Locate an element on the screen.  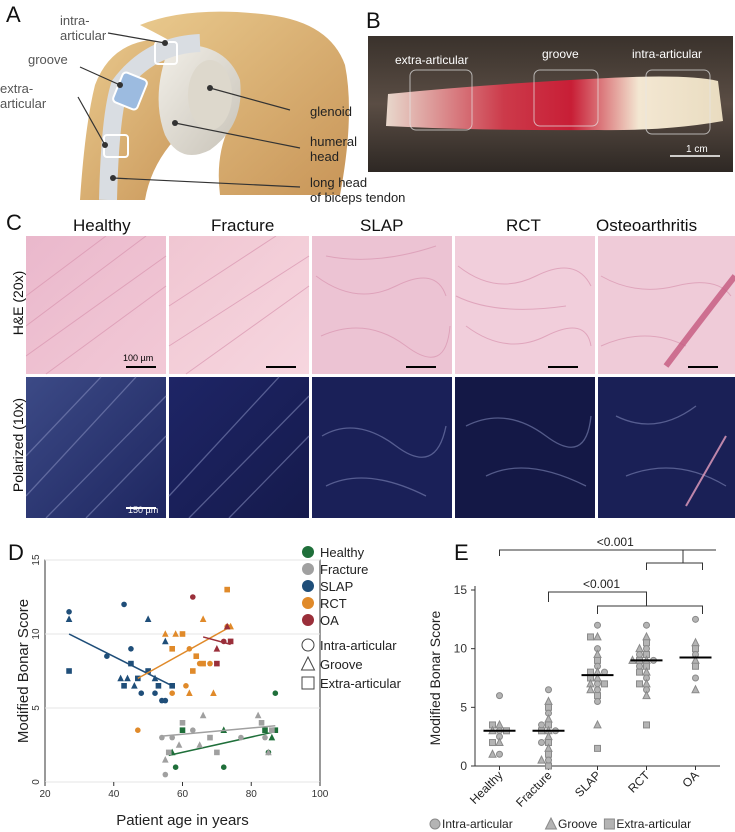
label-groove: groove is located at coordinates (48, 59).